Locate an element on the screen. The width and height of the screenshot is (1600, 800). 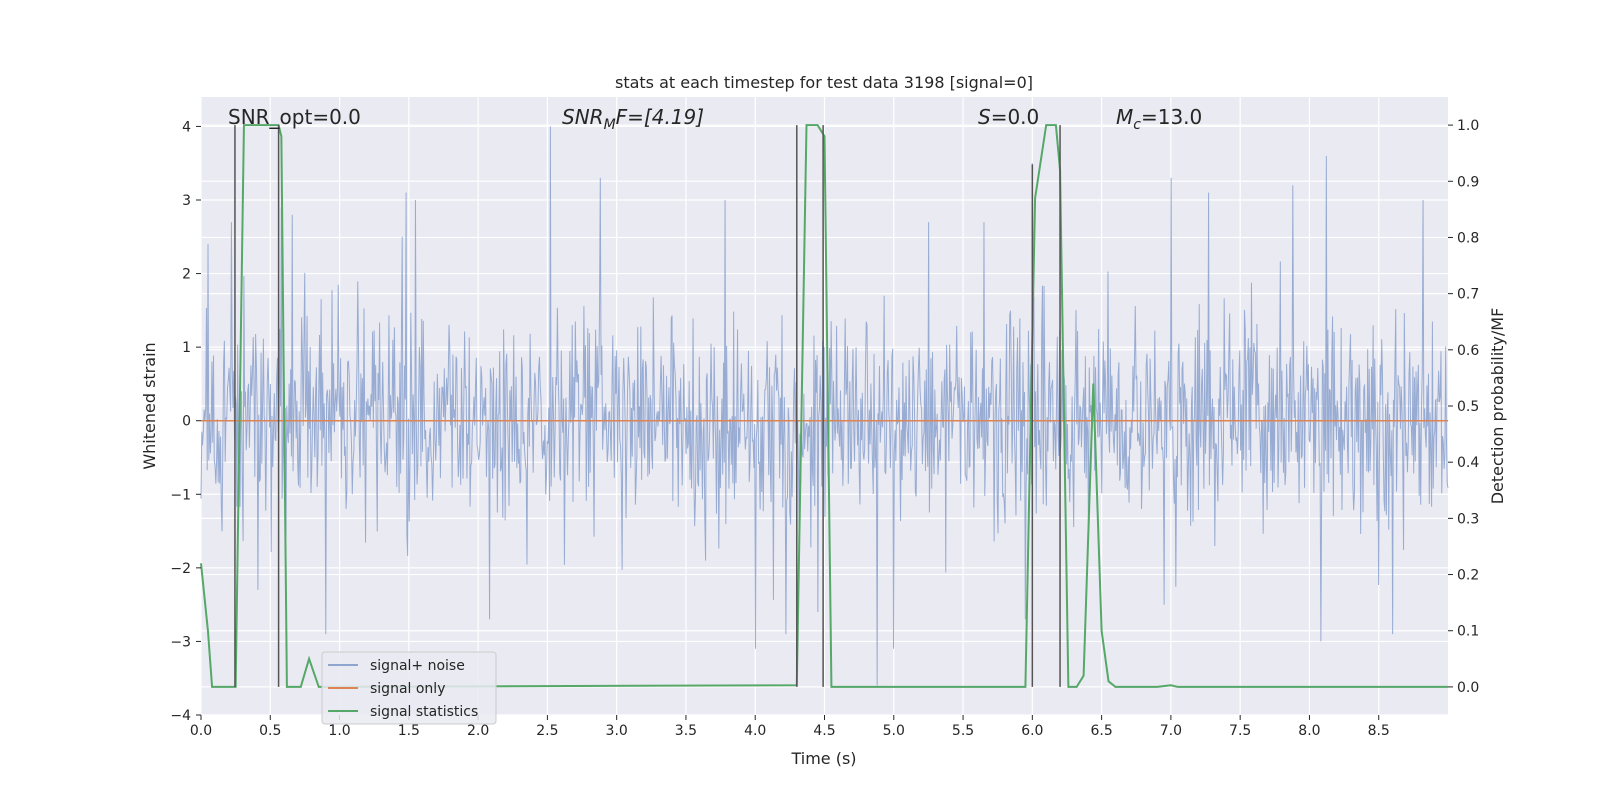
x-tick-label: 4.5 is located at coordinates (824, 731).